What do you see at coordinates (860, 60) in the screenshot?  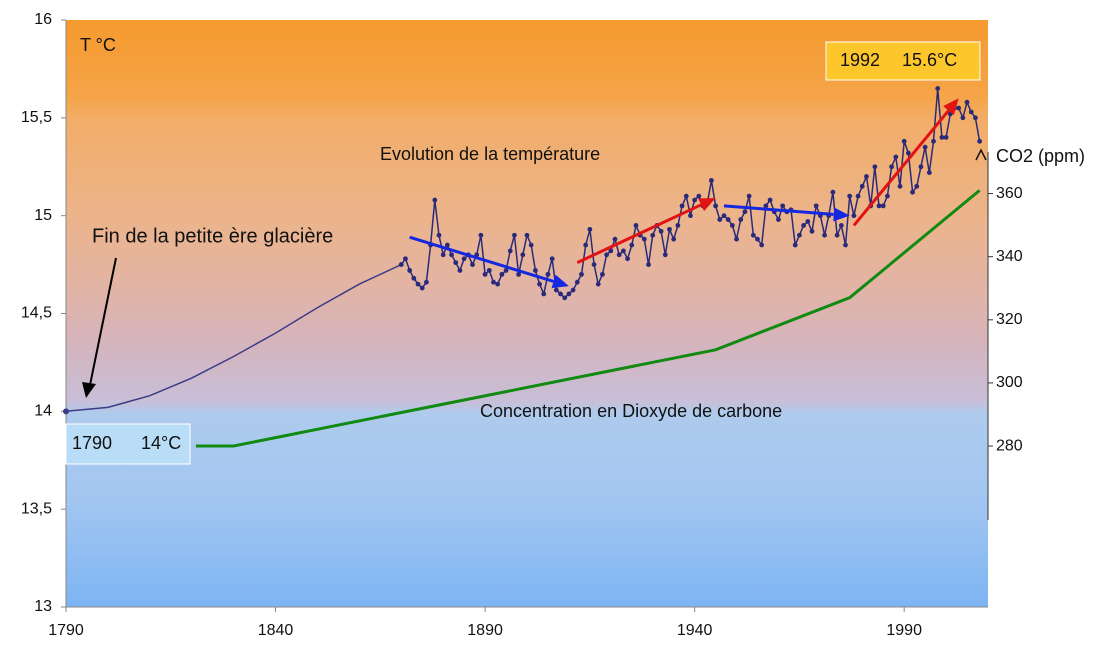 I see `annotation: 1992` at bounding box center [860, 60].